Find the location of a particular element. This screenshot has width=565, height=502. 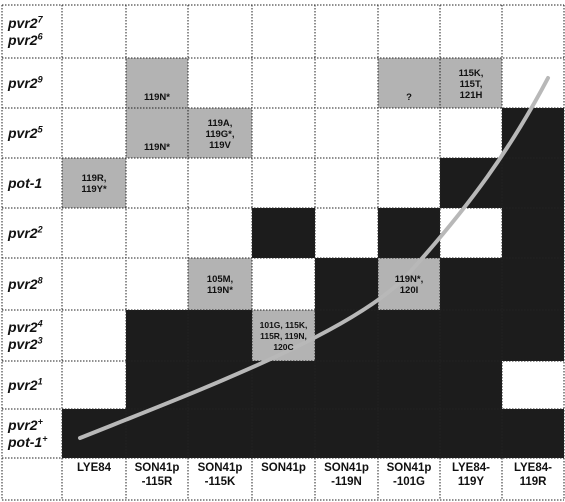

cell-r2-c3 is located at coordinates (283, 133).